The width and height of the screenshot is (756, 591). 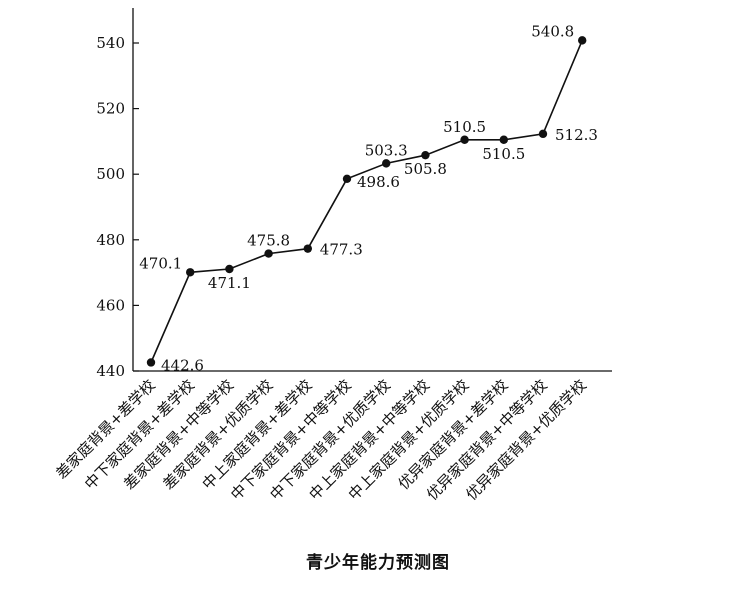 I want to click on data-label: 477.3, so click(x=341, y=250).